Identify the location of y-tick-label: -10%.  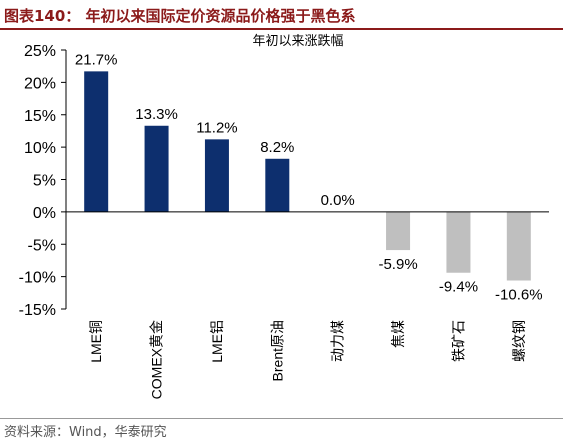
(37, 278).